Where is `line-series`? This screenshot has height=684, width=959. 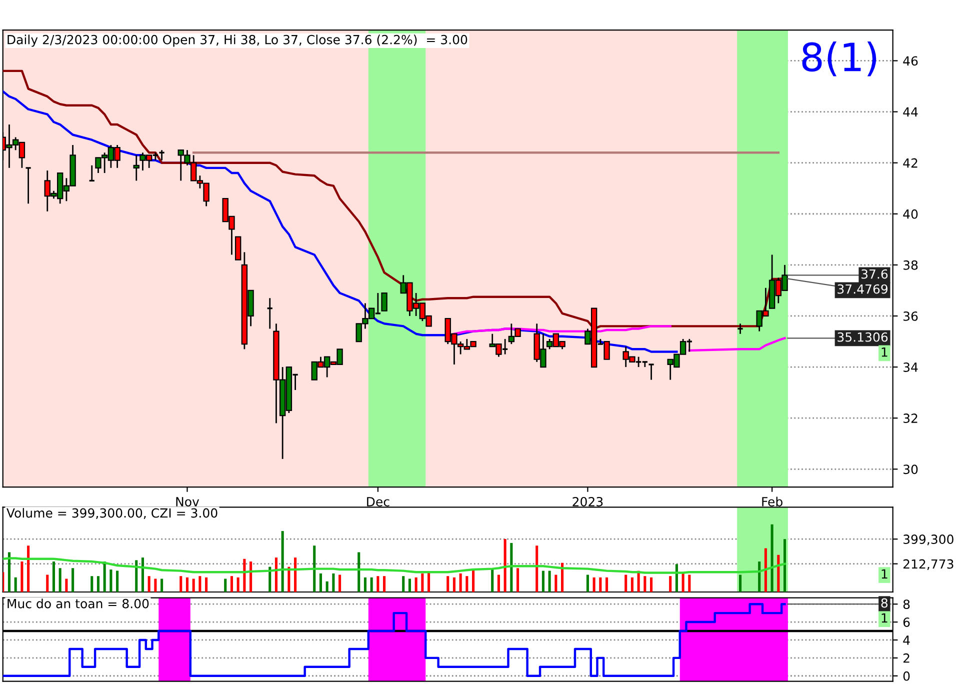 line-series is located at coordinates (394, 565).